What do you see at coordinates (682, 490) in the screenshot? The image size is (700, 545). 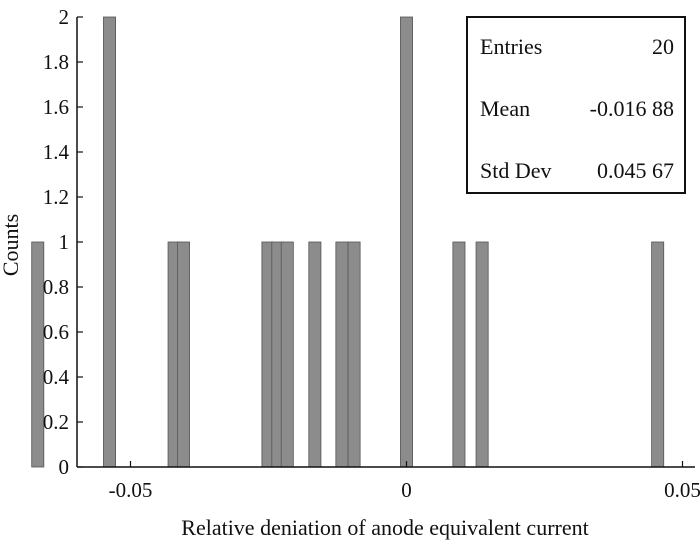 I see `x-tick-label: 0.05` at bounding box center [682, 490].